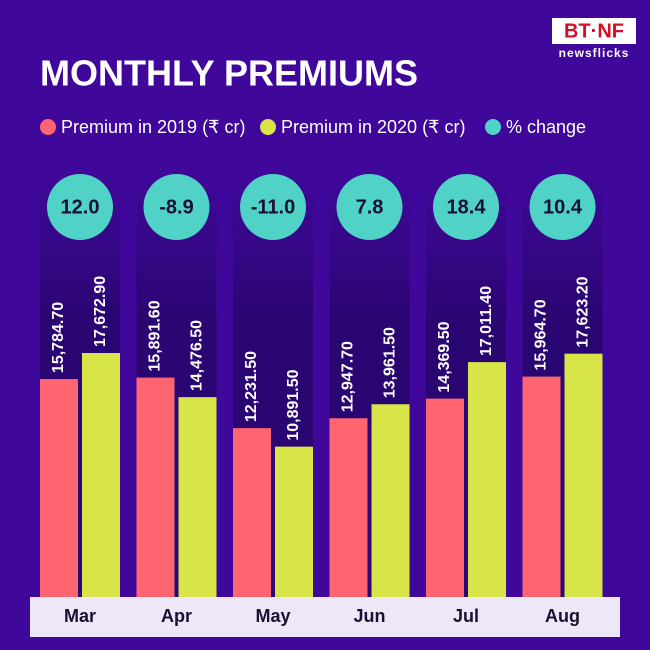 This screenshot has height=650, width=650. I want to click on change-label: -8.9, so click(176, 207).